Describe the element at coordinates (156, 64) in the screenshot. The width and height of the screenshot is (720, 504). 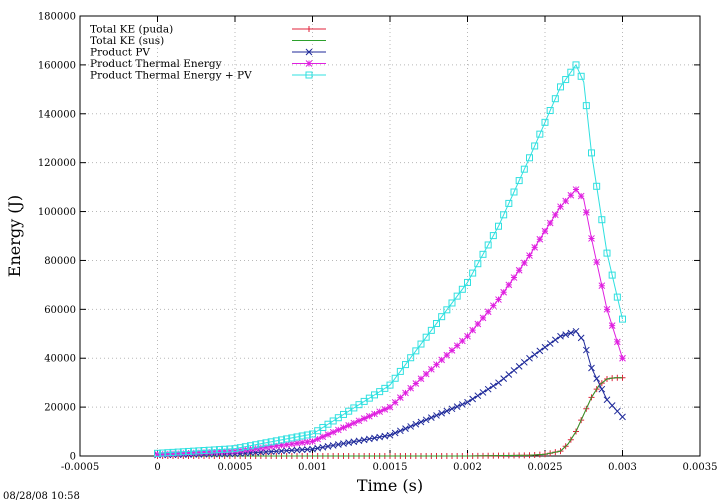
I see `legend-label: Product Thermal Energy` at that location.